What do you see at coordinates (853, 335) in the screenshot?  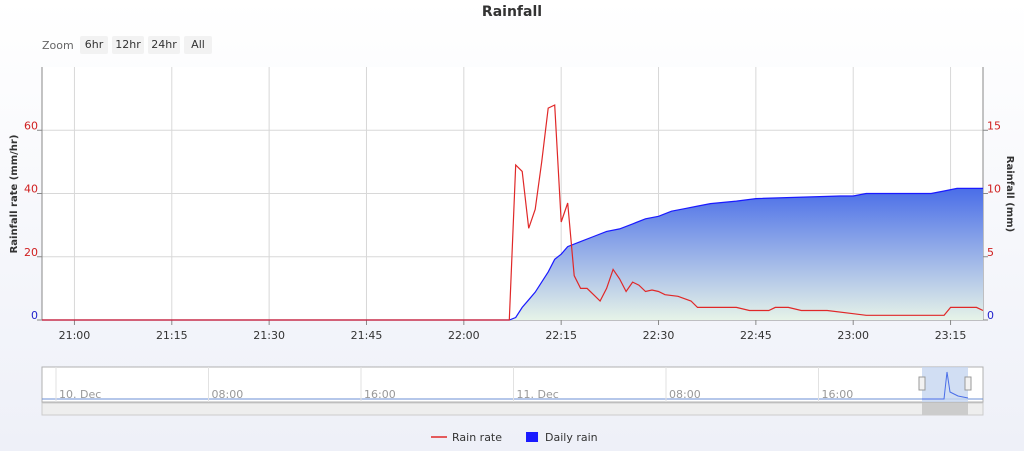 I see `x-tick-label: 23:00` at bounding box center [853, 335].